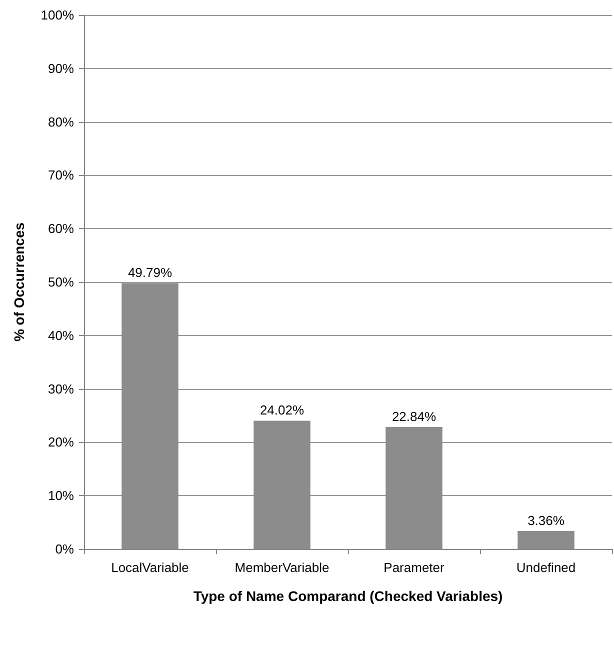 The width and height of the screenshot is (614, 647). Describe the element at coordinates (546, 567) in the screenshot. I see `x-tick-label: Undefined` at that location.